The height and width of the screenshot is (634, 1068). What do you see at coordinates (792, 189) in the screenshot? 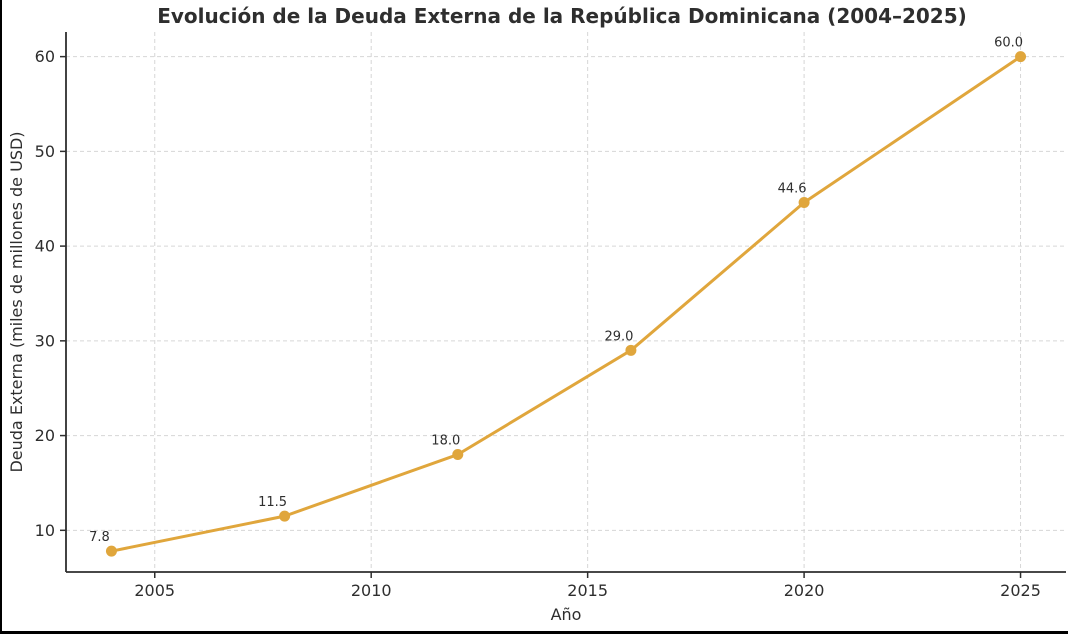
I see `data-point-label: 44.6` at bounding box center [792, 189].